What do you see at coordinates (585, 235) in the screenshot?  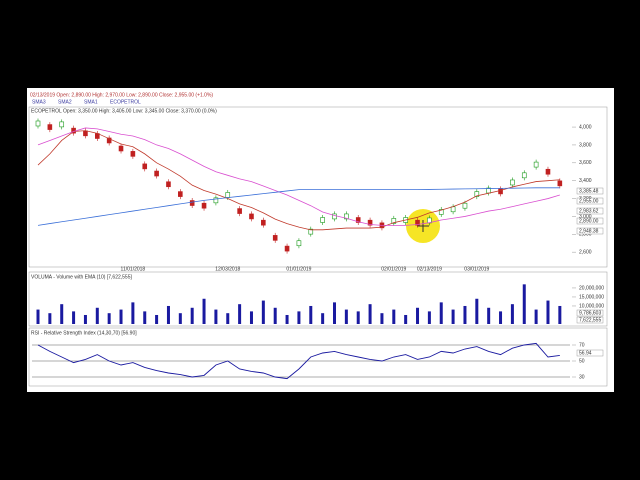 I see `y-tick-label: 2,800` at bounding box center [585, 235].